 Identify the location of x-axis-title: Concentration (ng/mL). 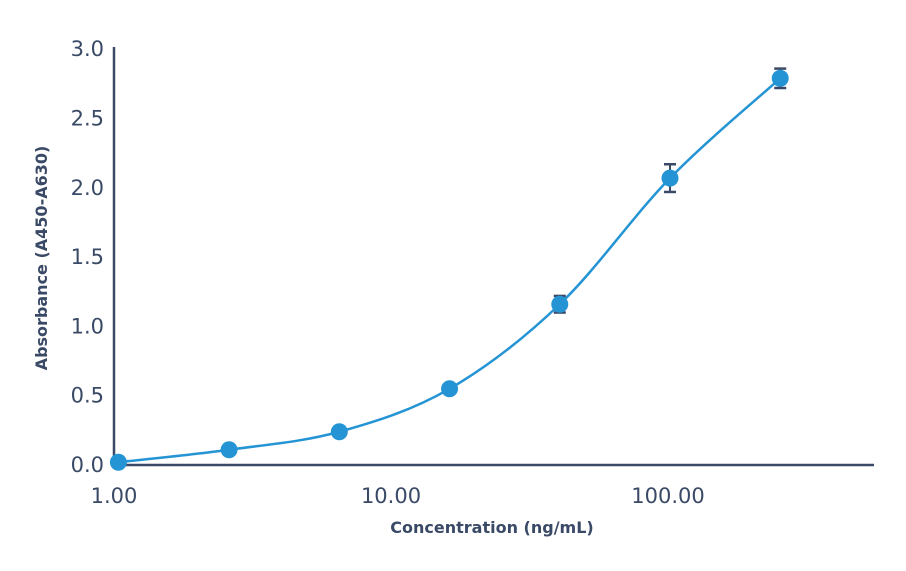
(491, 527).